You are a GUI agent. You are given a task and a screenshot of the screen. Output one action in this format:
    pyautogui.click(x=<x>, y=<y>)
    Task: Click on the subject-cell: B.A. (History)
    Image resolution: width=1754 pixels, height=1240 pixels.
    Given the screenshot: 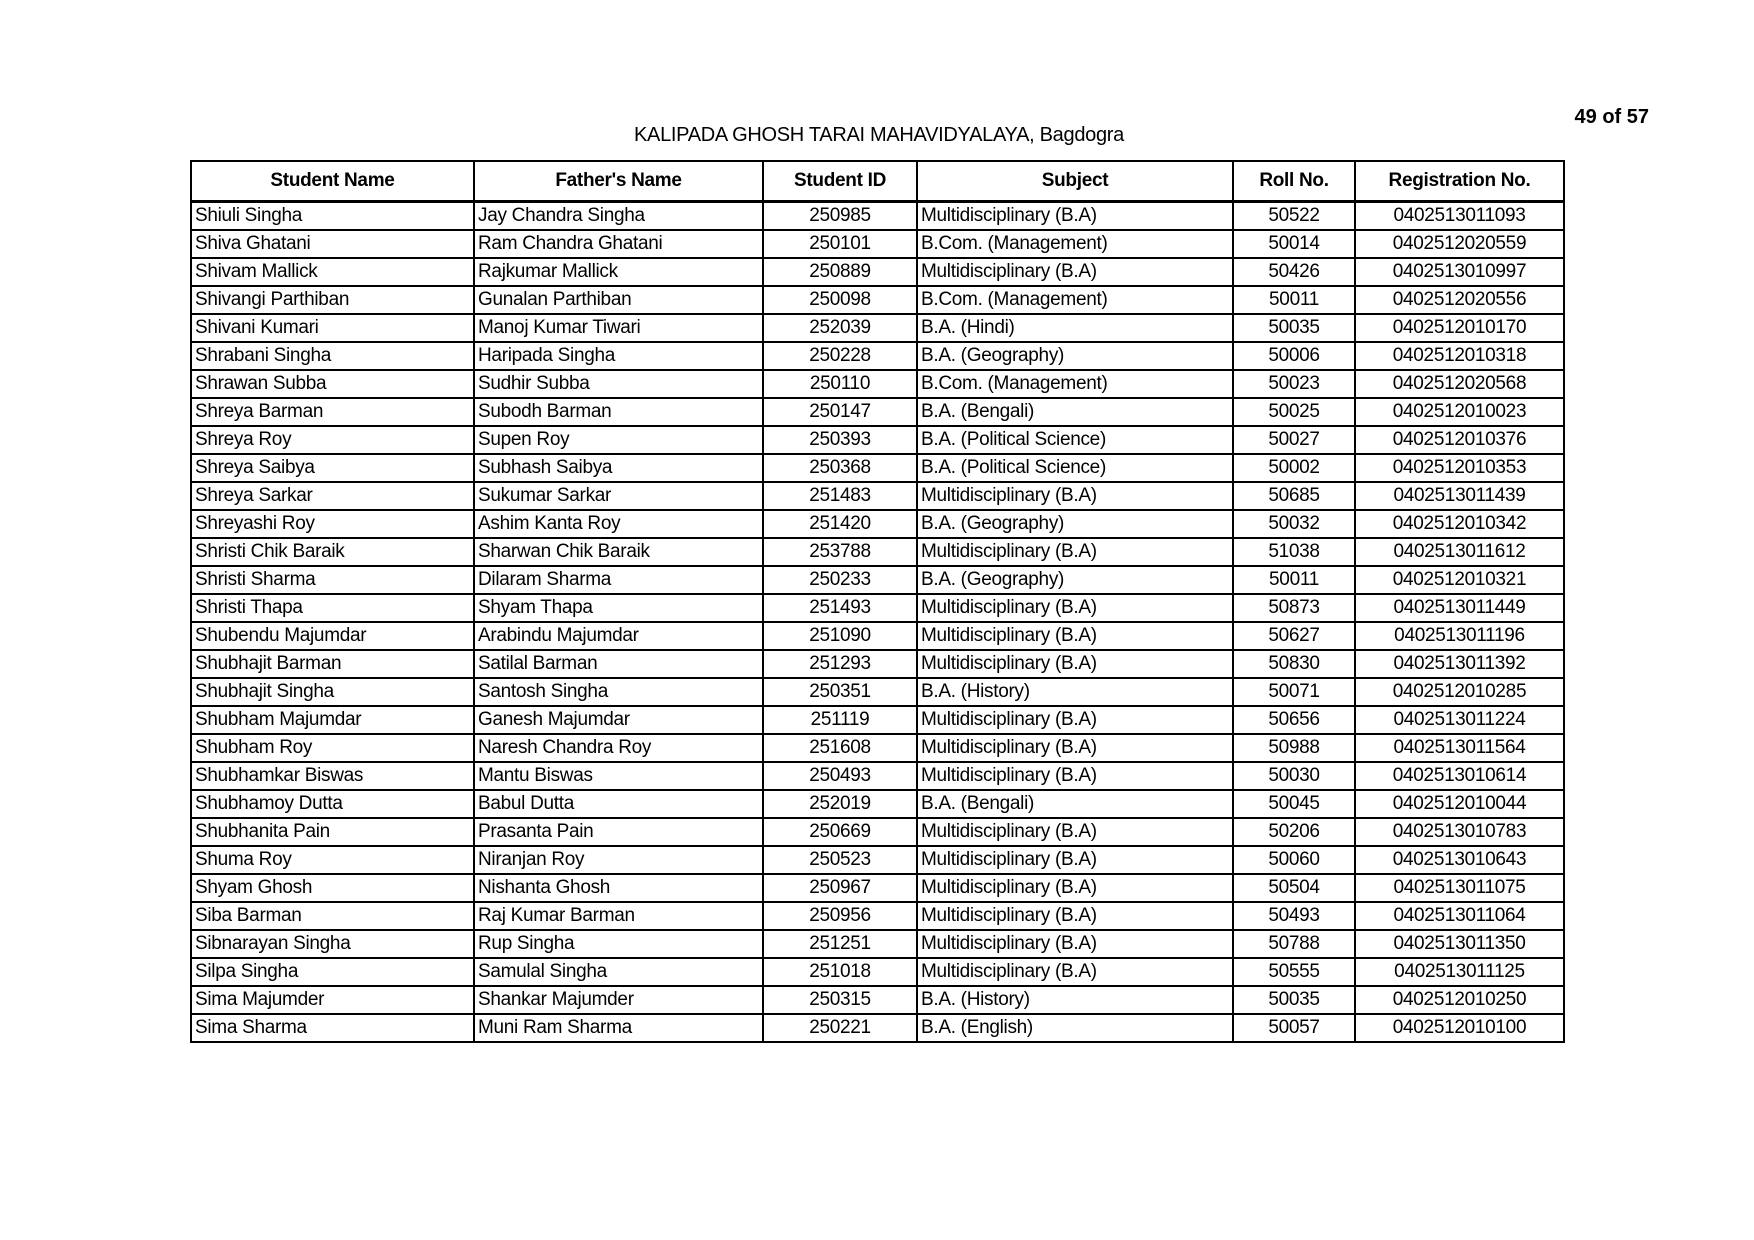 What is the action you would take?
    pyautogui.click(x=1075, y=1000)
    